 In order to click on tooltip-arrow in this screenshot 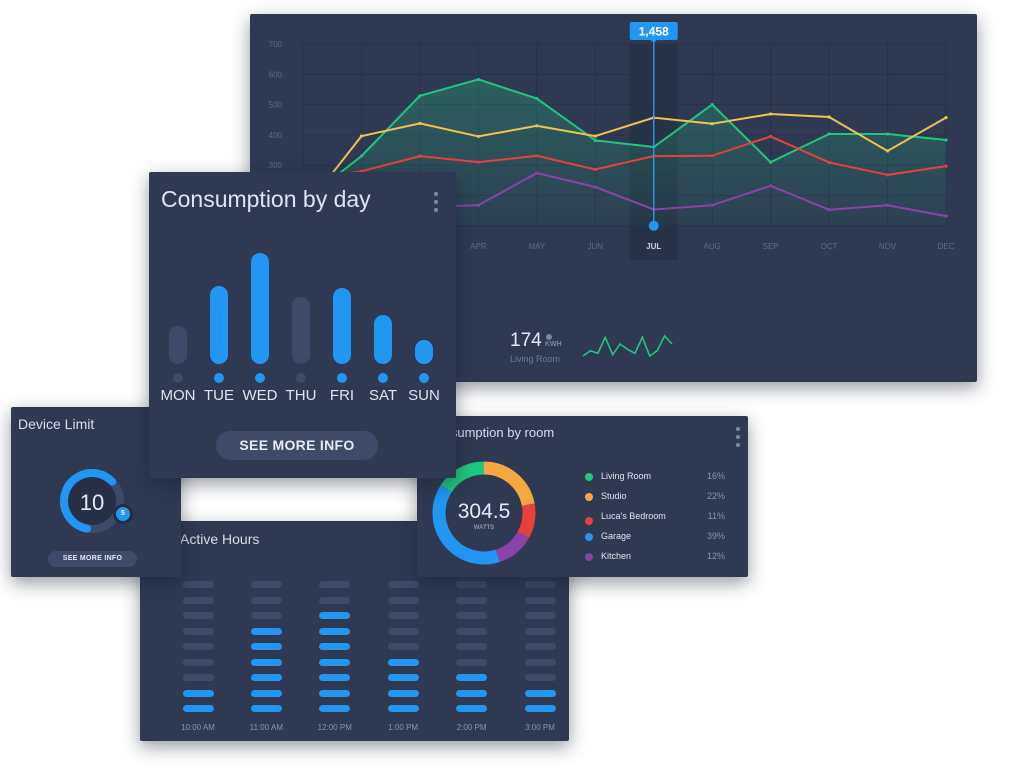, I will do `click(653, 41)`.